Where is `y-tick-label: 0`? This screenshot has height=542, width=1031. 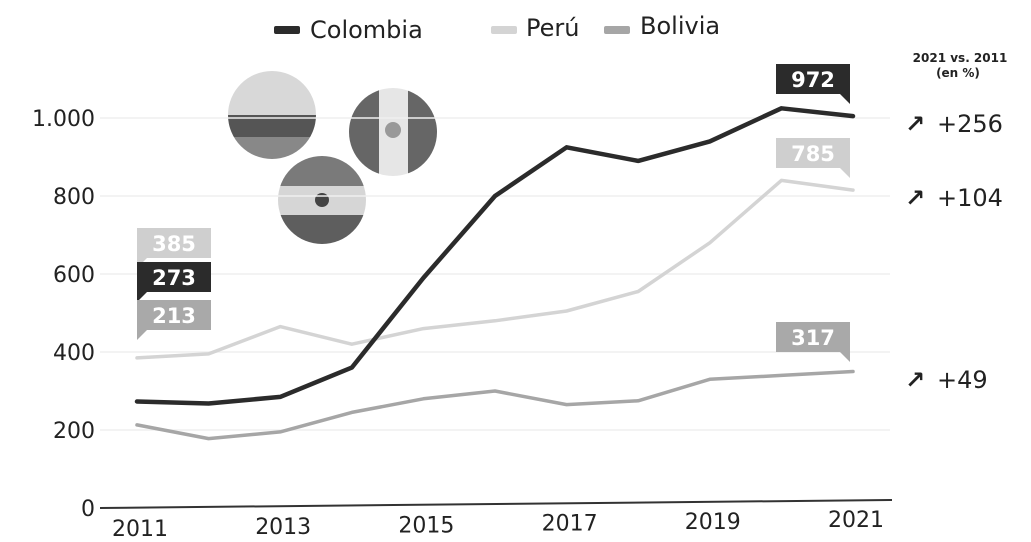
y-tick-label: 0 is located at coordinates (88, 509).